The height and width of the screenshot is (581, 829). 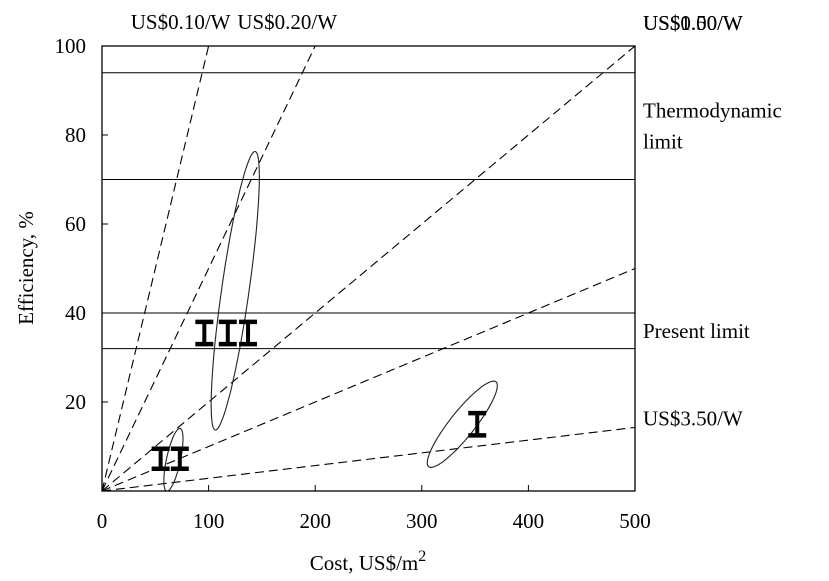 I want to click on y-tick-label: 60, so click(x=75, y=224).